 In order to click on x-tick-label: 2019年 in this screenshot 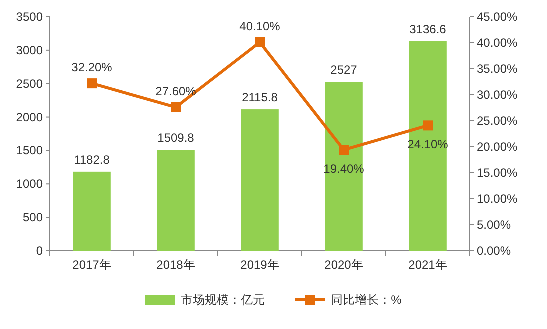, I will do `click(260, 265)`.